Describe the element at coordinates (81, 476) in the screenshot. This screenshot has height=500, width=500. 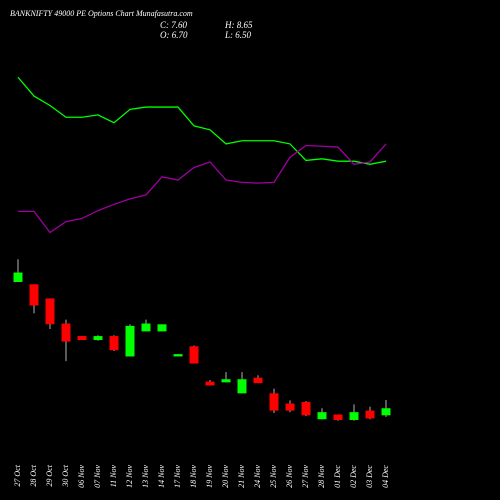
I see `x-tick-label: 06 Nov` at that location.